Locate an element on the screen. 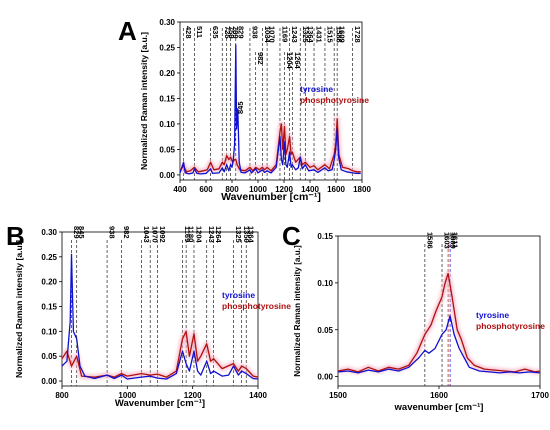 Image resolution: width=550 pixels, height=430 pixels. panel-c-letter: C is located at coordinates (291, 236).